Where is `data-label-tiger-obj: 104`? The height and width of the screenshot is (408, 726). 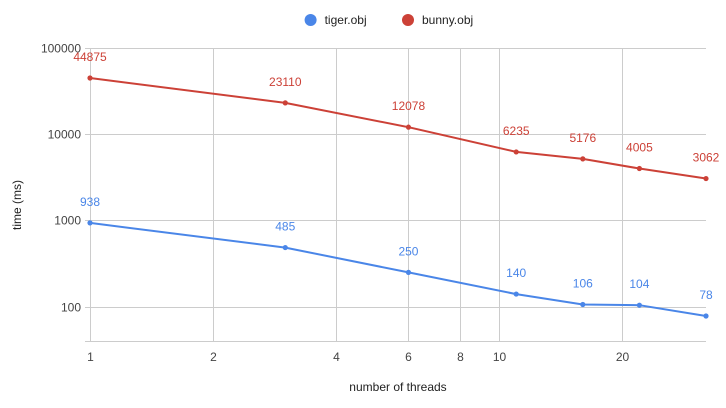 data-label-tiger-obj: 104 is located at coordinates (639, 284).